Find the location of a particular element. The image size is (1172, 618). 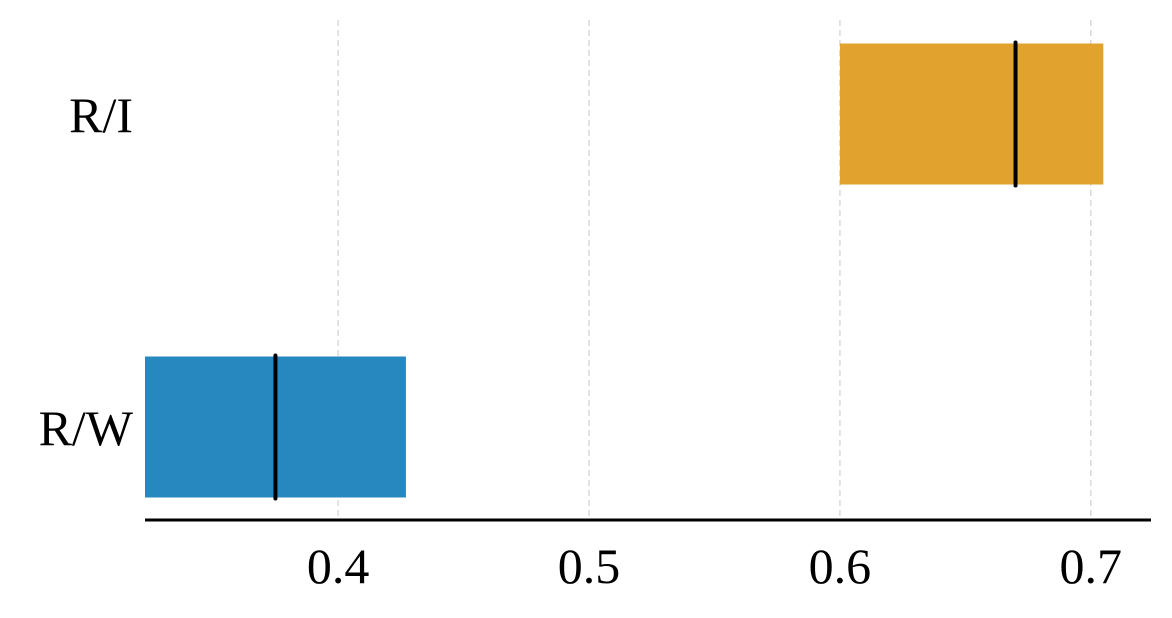

x-tick-label-2: 0.6 is located at coordinates (840, 566).